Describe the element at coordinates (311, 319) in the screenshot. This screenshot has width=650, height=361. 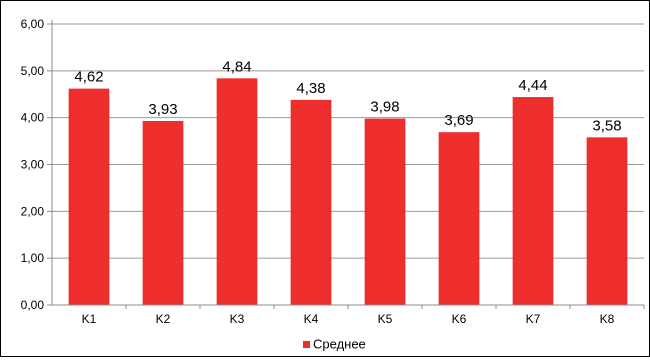
I see `x-tick-label-k4: K4` at that location.